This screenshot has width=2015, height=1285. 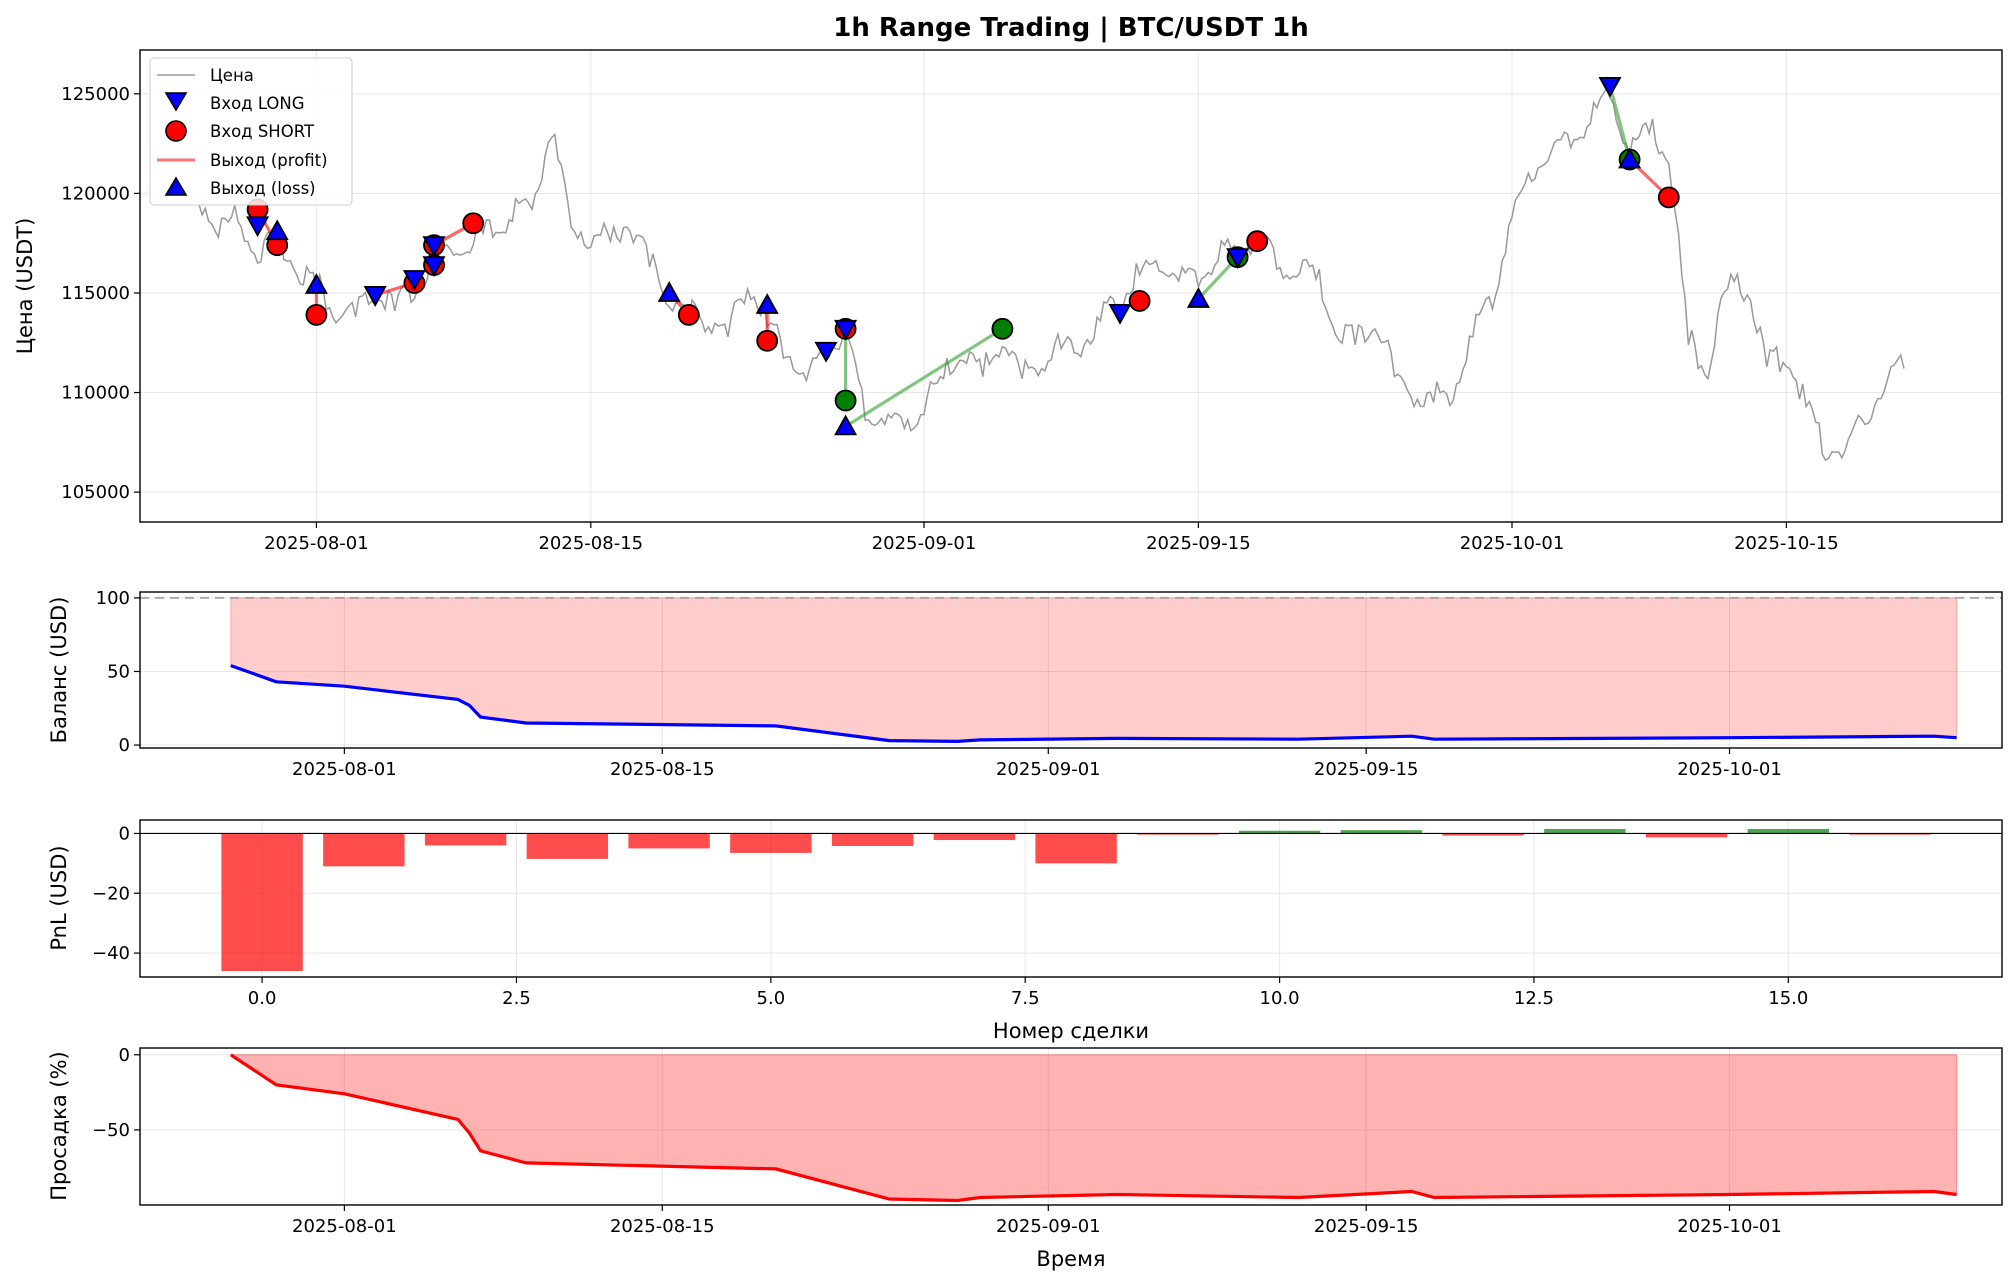 What do you see at coordinates (1729, 1226) in the screenshot?
I see `drawdown-xtick-label: 2025-10-01` at bounding box center [1729, 1226].